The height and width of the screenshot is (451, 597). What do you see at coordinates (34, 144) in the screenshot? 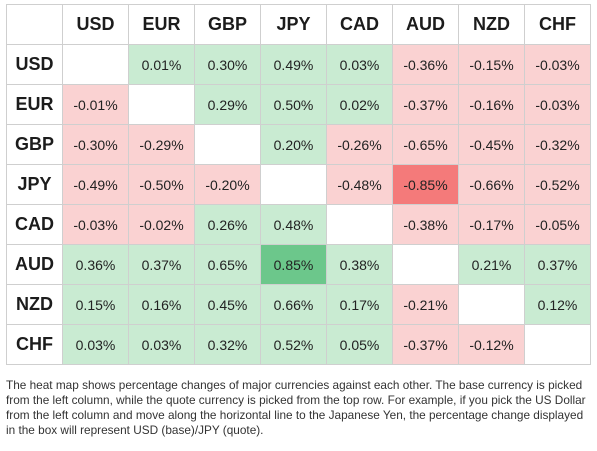
I see `row-header-gbp: GBP` at bounding box center [34, 144].